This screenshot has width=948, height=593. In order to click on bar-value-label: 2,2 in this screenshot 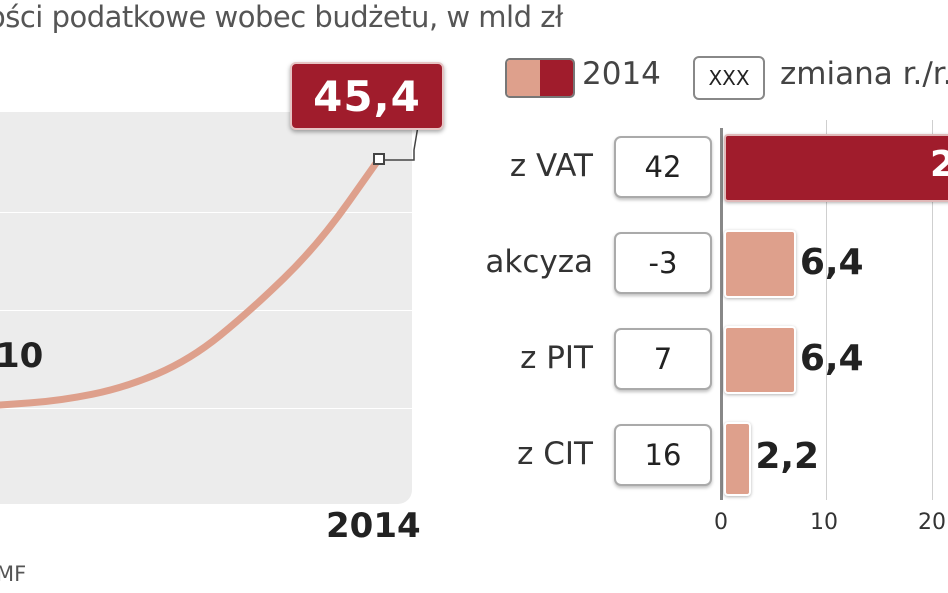, I will do `click(787, 456)`.